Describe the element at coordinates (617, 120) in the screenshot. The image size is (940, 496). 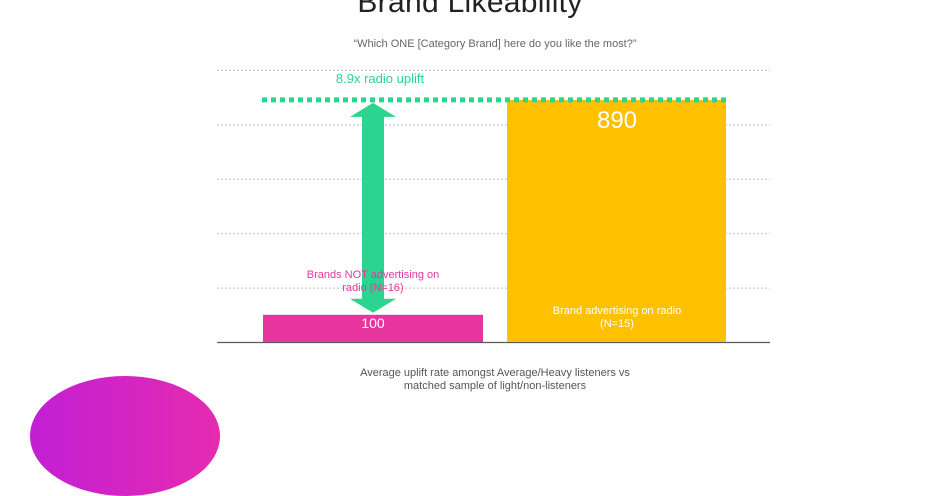
I see `value-label-1: 890` at that location.